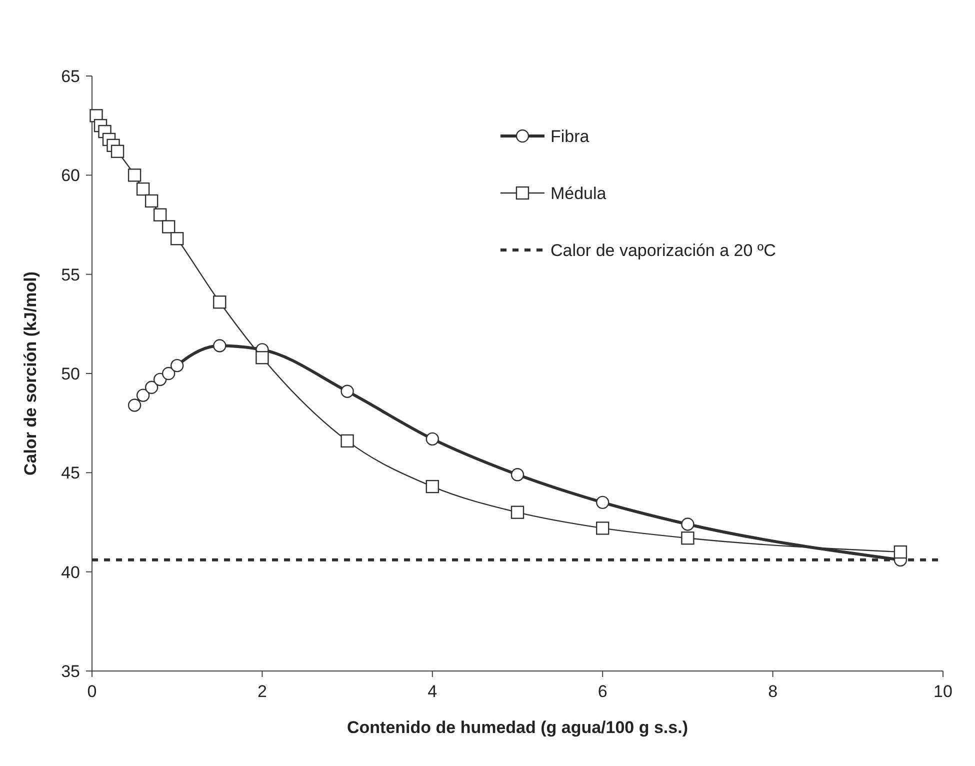 The image size is (975, 766). I want to click on x-tick-label: 0, so click(92, 691).